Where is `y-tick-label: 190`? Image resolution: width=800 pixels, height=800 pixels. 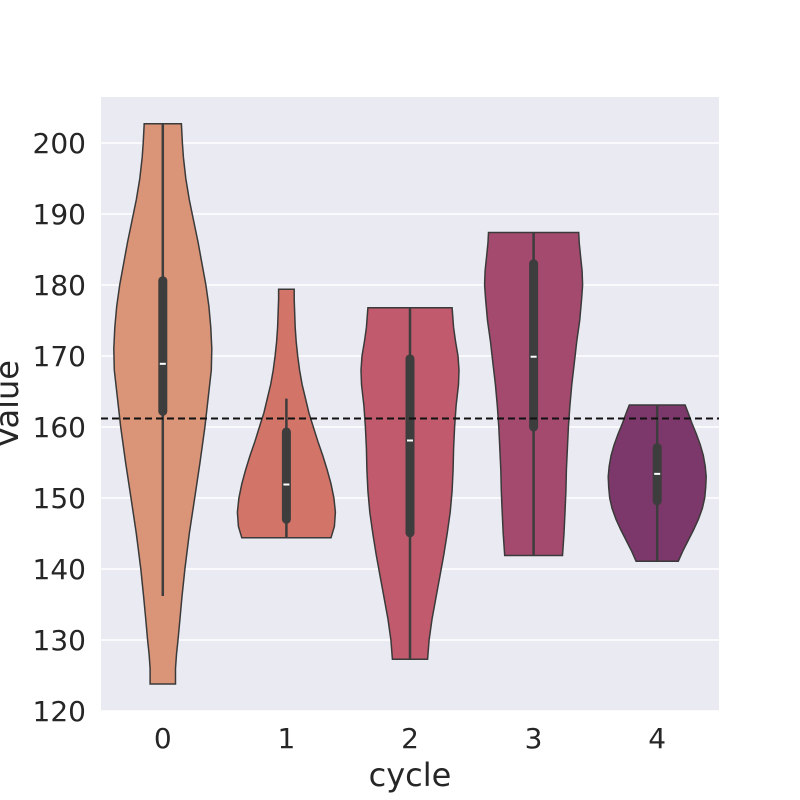 y-tick-label: 190 is located at coordinates (59, 214).